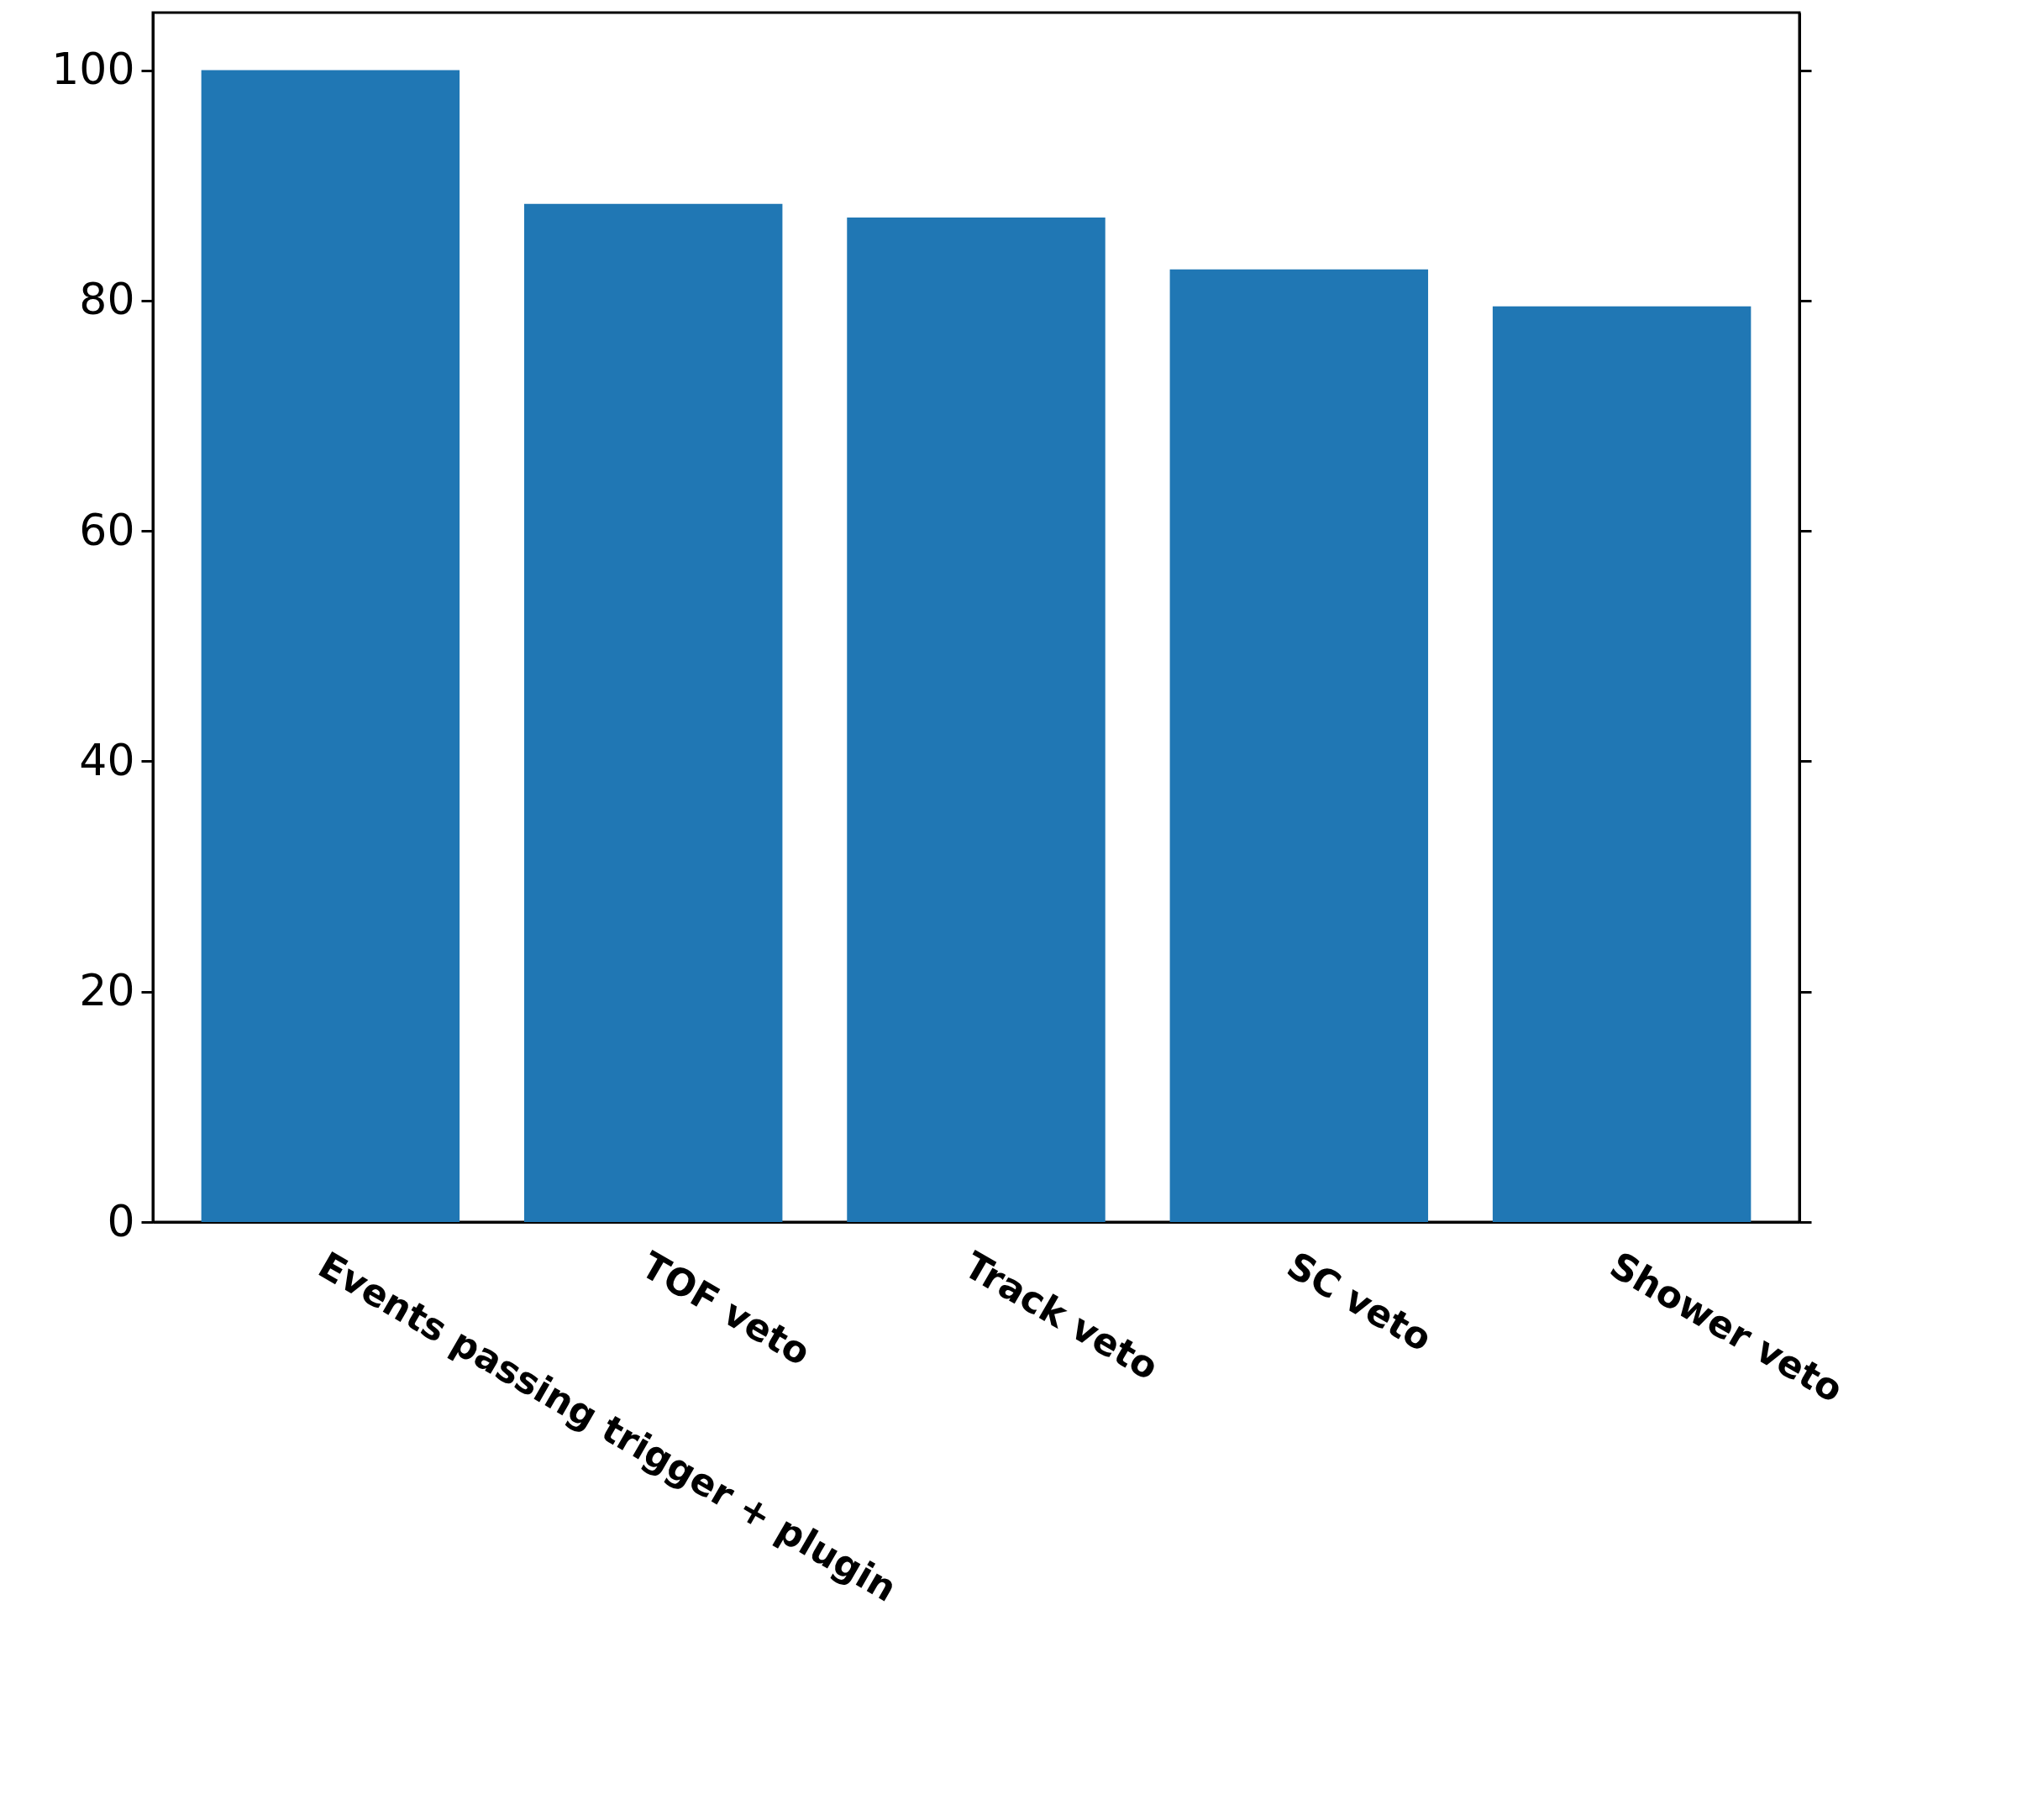 The image size is (2022, 1820). What do you see at coordinates (726, 1308) in the screenshot?
I see `x-tick-label: TOF veto` at bounding box center [726, 1308].